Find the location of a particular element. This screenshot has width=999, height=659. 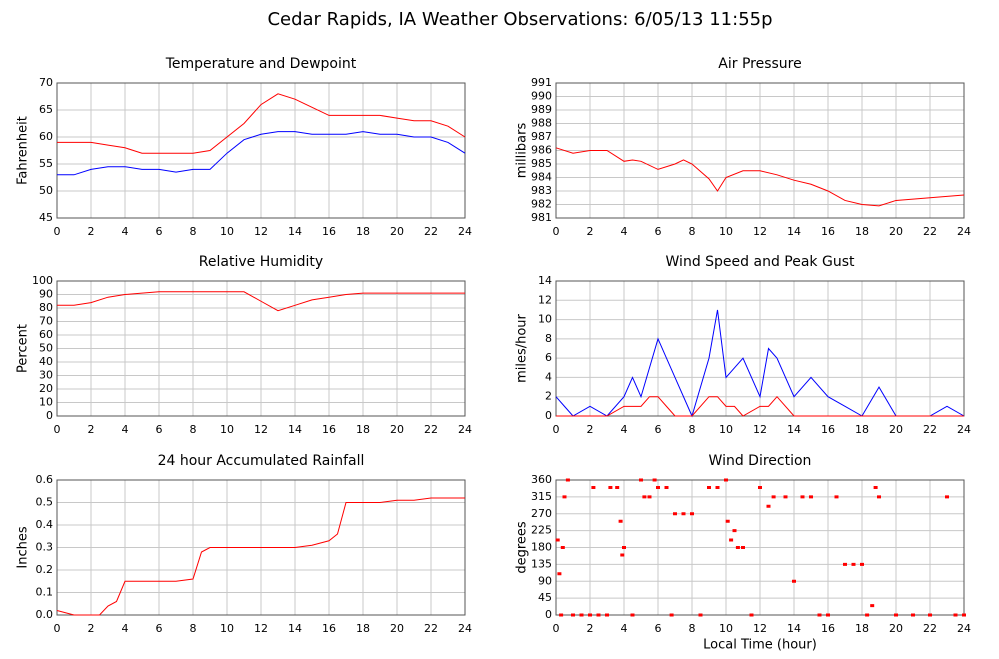

y-tick-label: 360 is located at coordinates (541, 479).